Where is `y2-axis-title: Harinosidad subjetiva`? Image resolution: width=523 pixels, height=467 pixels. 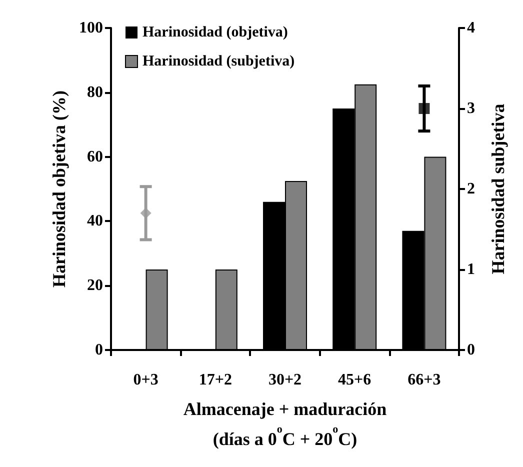
y2-axis-title: Harinosidad subjetiva is located at coordinates (498, 189).